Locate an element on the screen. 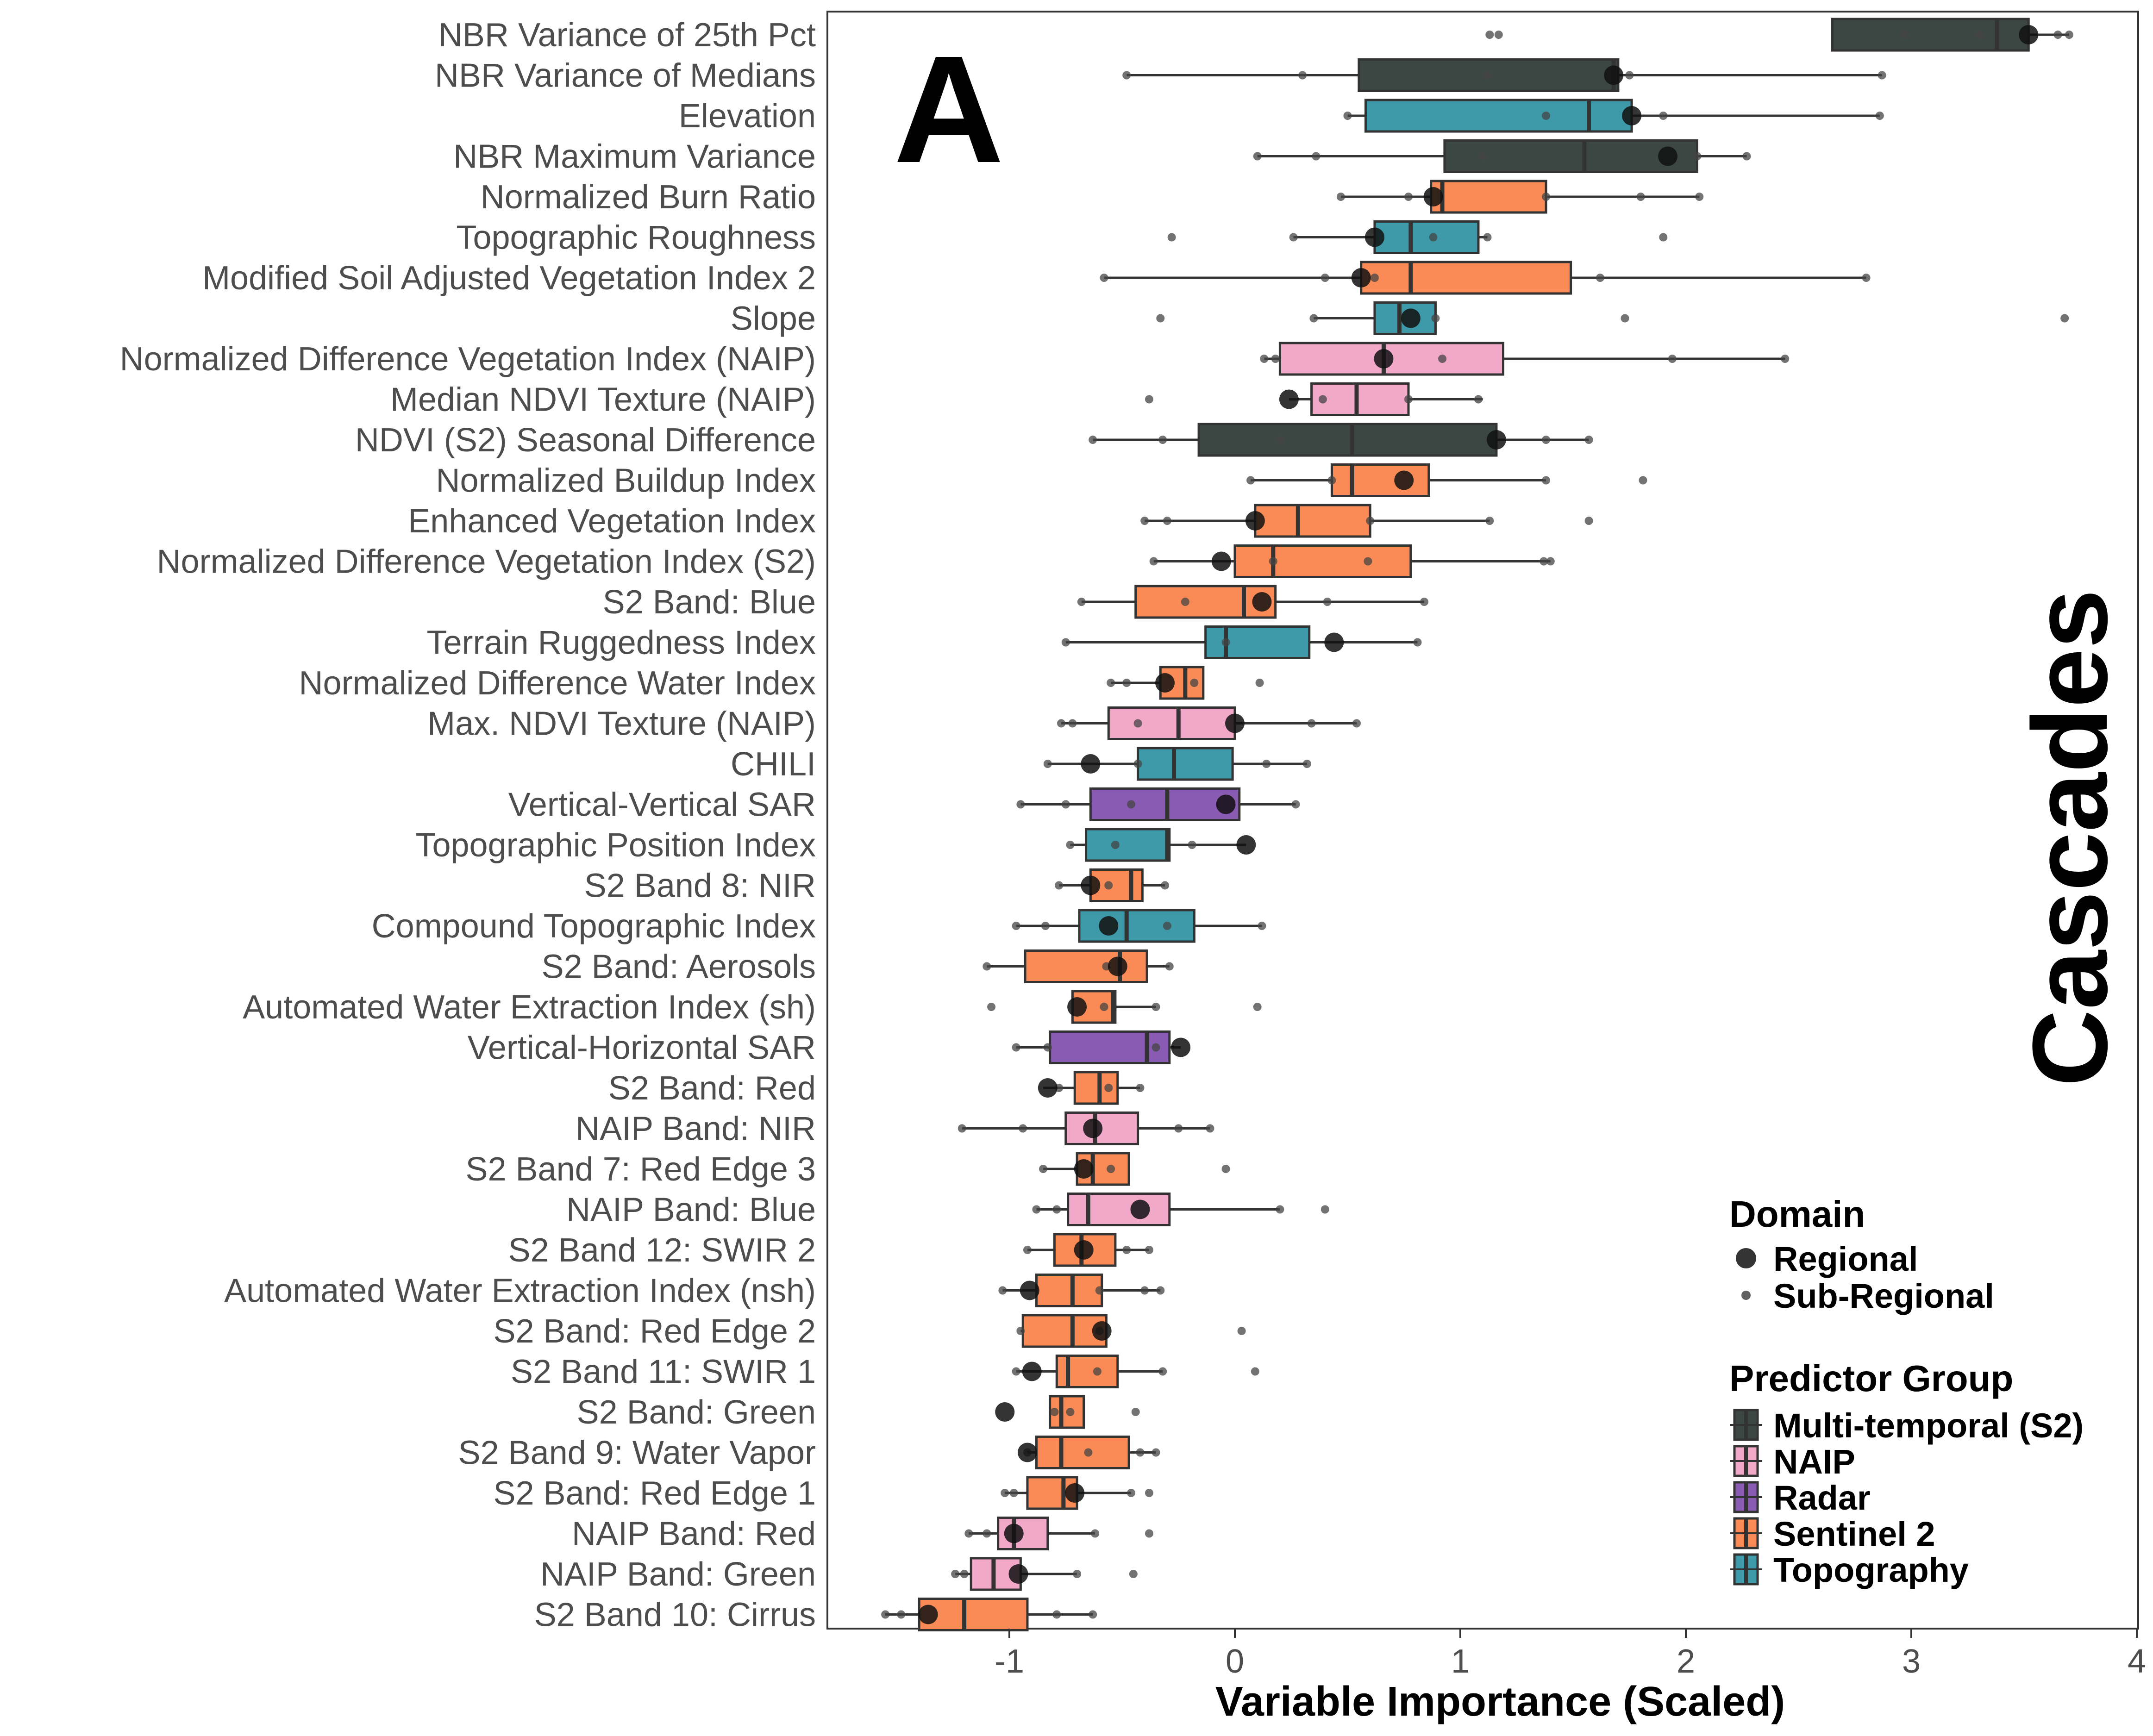 This screenshot has height=1736, width=2153. legend-group-label: NAIP is located at coordinates (1814, 1462).